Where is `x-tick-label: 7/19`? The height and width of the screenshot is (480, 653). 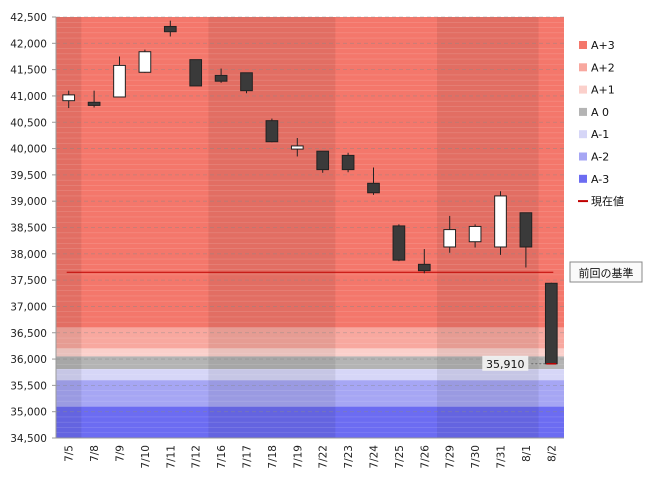 x-tick-label: 7/19 is located at coordinates (298, 457).